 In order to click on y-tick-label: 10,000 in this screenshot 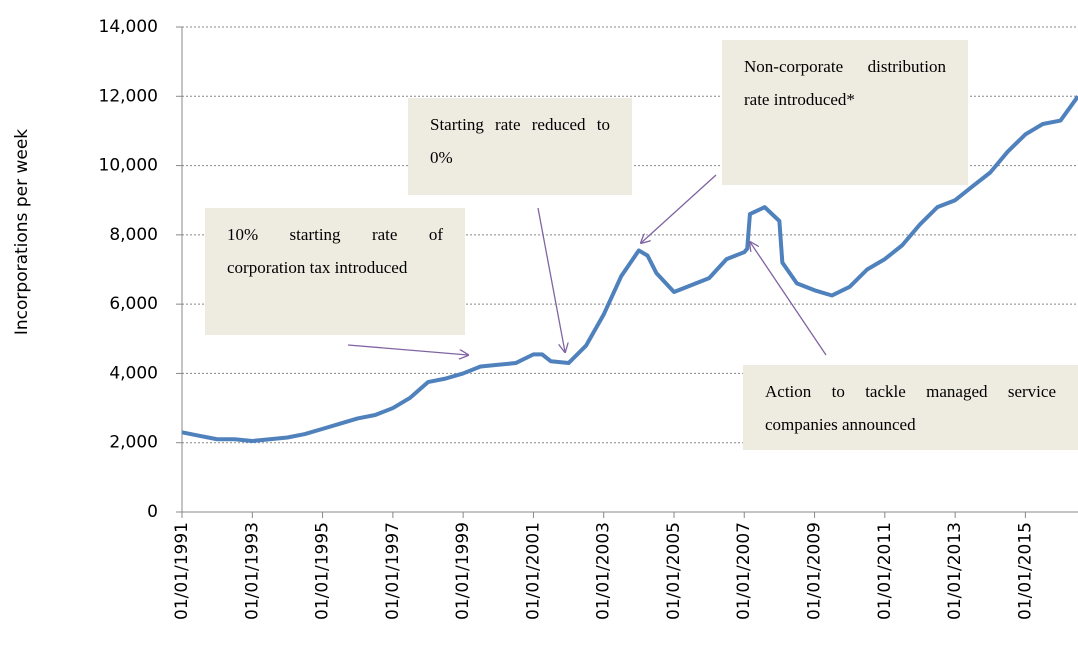, I will do `click(128, 166)`.